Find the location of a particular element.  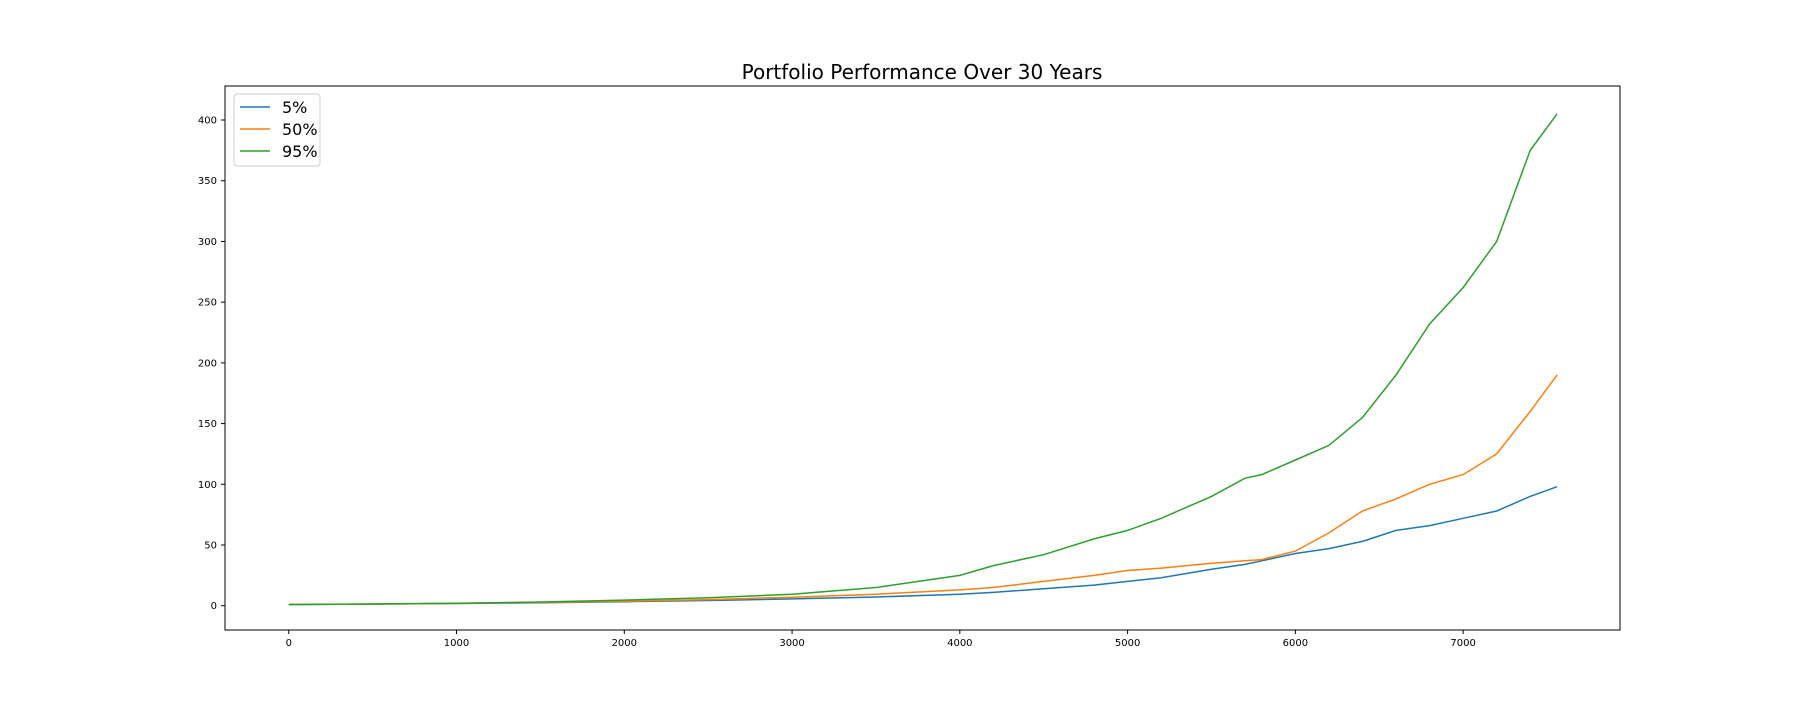

y-tick-label: 100 is located at coordinates (207, 485).